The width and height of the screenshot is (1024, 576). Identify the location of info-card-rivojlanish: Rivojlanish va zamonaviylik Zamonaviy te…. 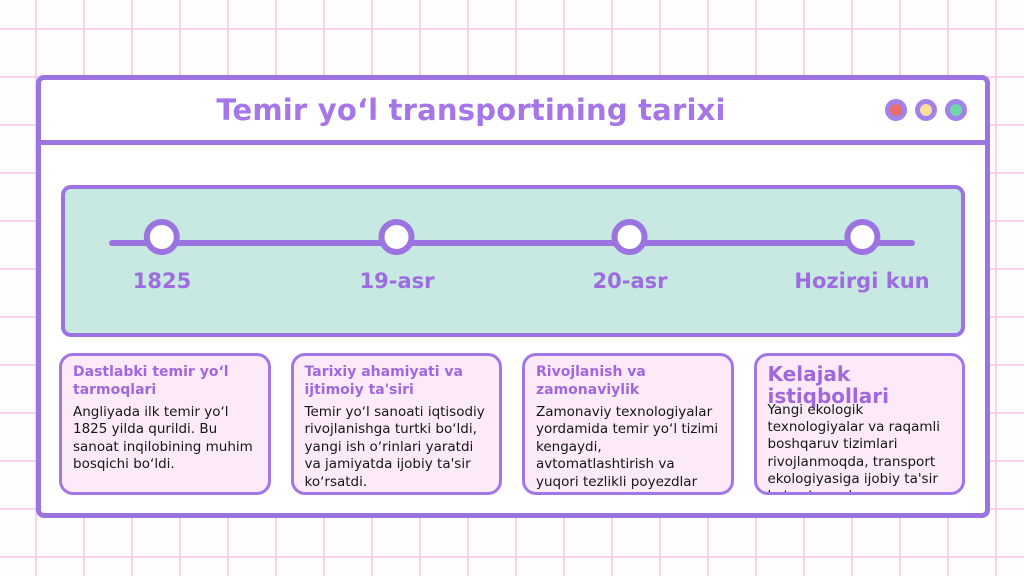
(628, 424).